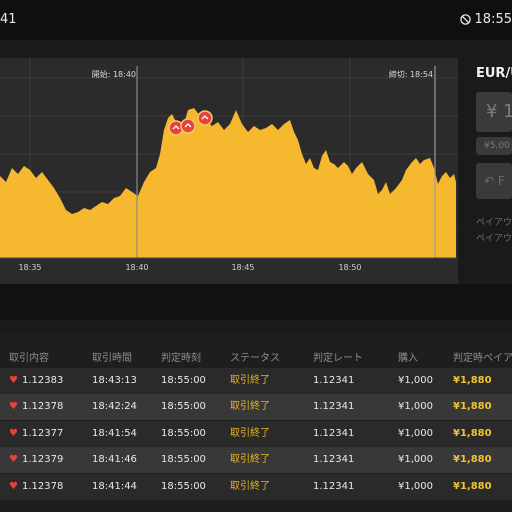 The width and height of the screenshot is (512, 512). I want to click on trade-time-cell-text: 18:42:24, so click(114, 406).